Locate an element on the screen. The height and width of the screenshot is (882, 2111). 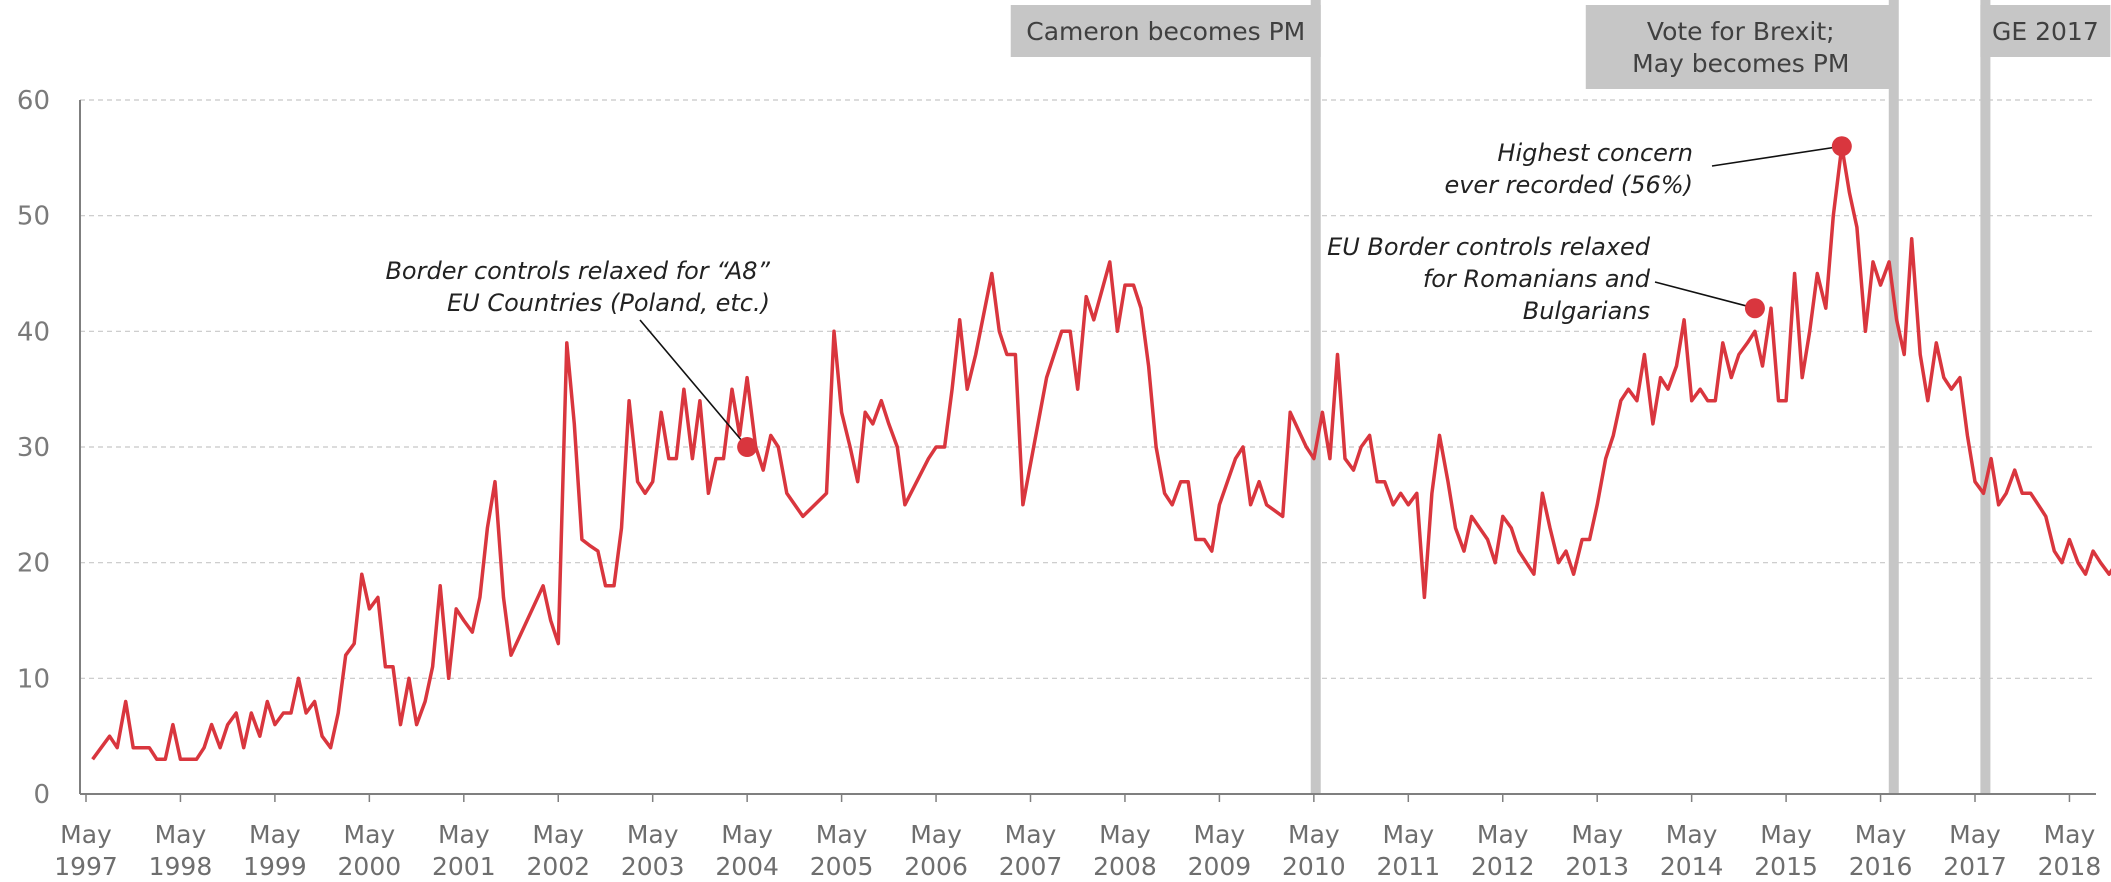
x-tick-label-year: 2006 is located at coordinates (936, 866).